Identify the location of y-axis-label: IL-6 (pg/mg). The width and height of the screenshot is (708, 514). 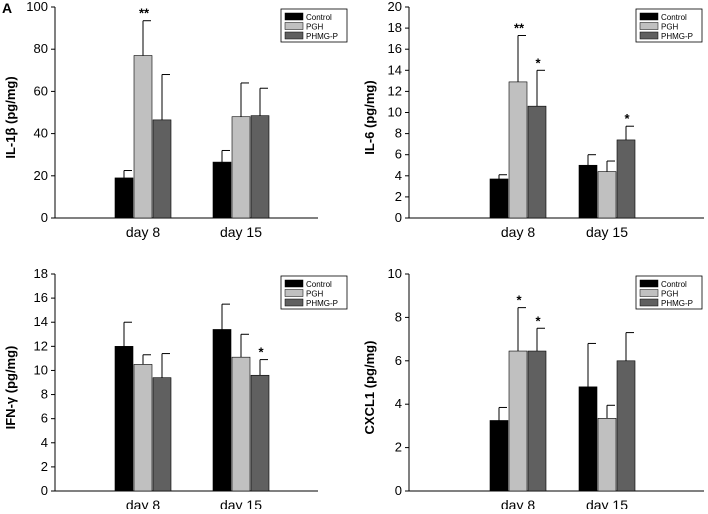
(369, 117).